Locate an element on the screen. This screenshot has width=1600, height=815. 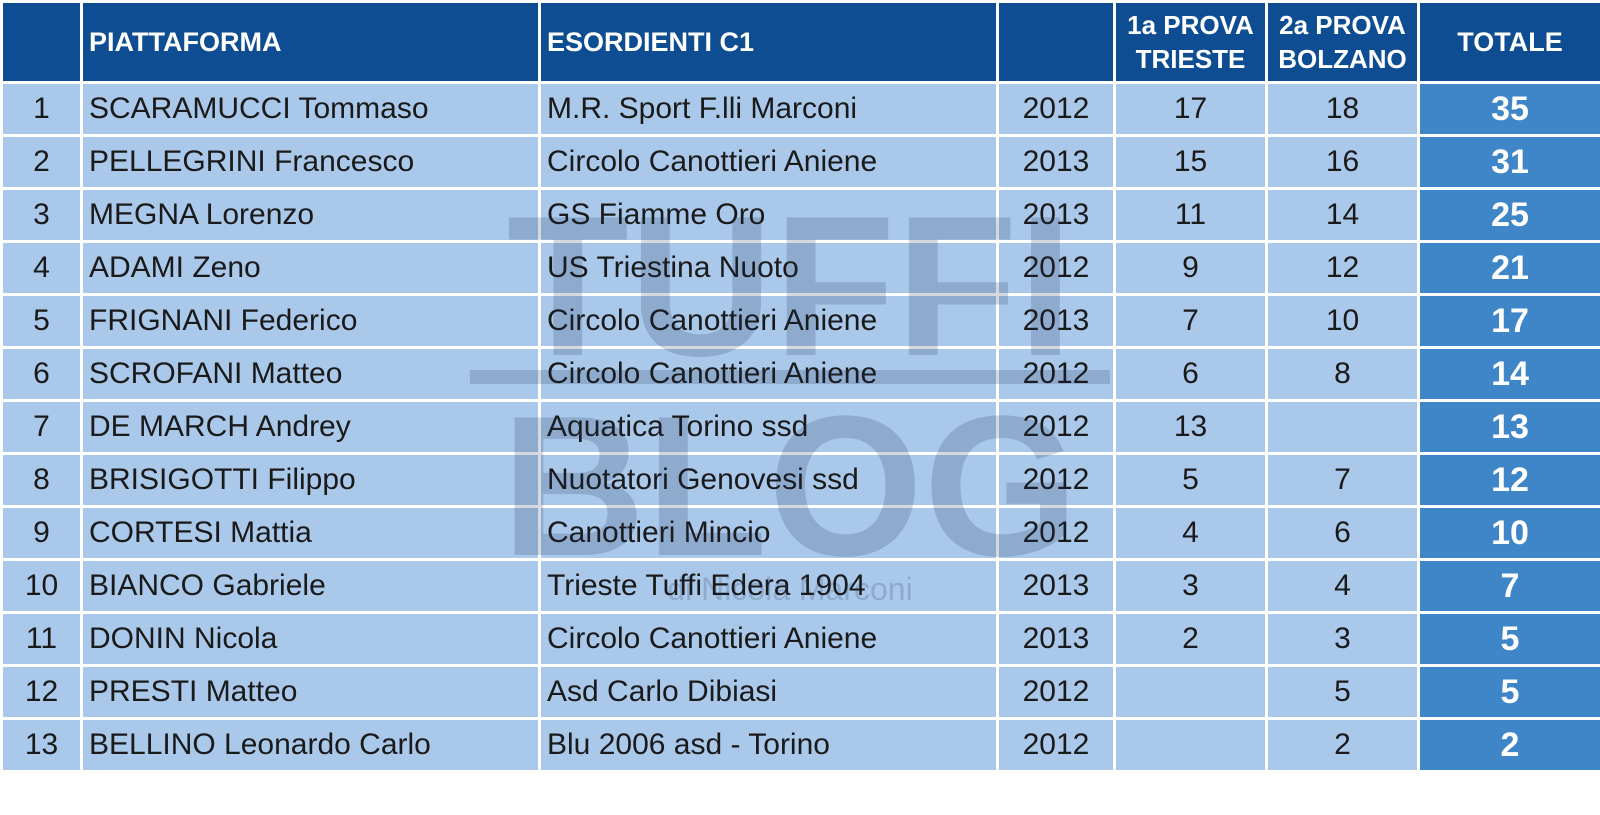
cell-rank: 10 is located at coordinates (41, 586).